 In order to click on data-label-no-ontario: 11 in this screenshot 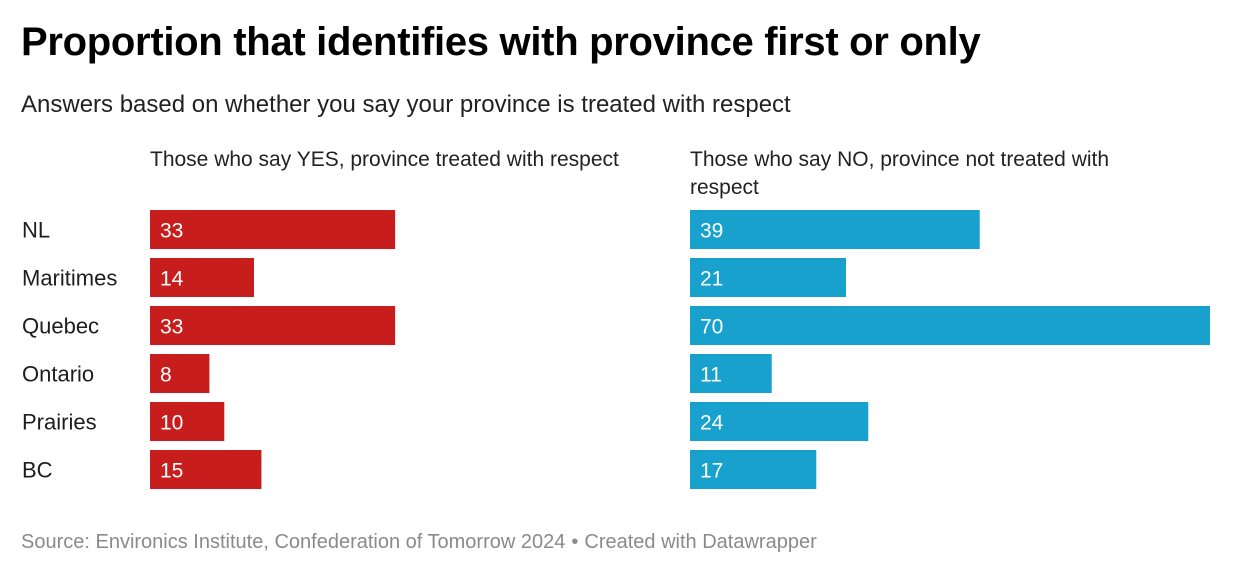, I will do `click(711, 375)`.